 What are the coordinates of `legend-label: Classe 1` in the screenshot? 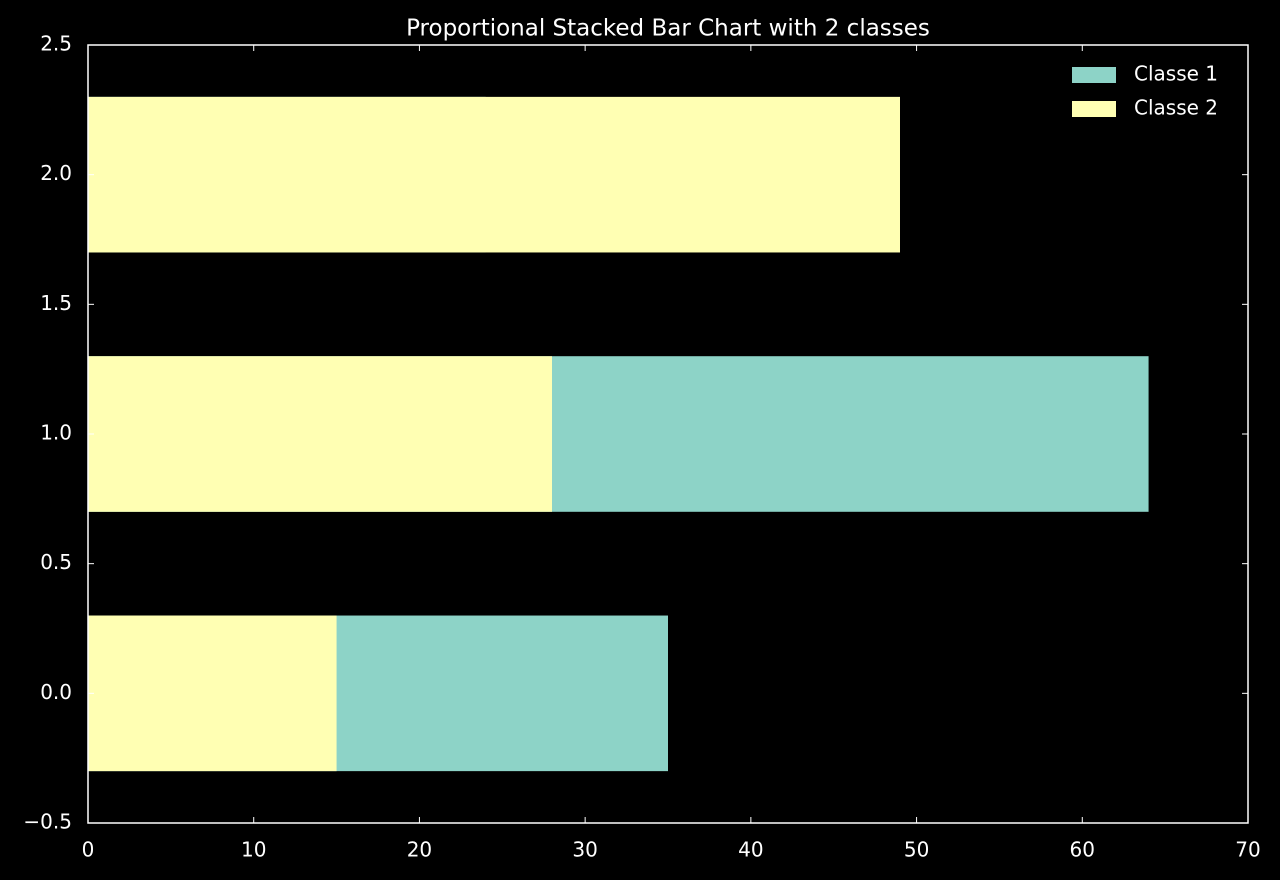 It's located at (1176, 74).